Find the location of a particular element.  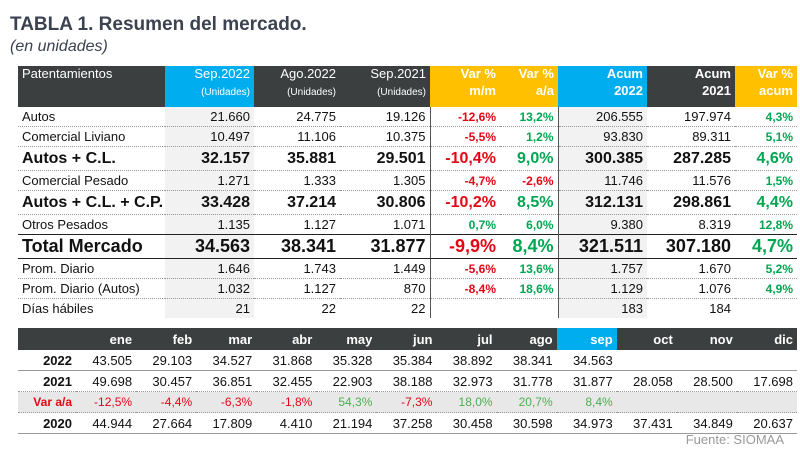

cell-var-aa: 13,6% is located at coordinates (529, 269).